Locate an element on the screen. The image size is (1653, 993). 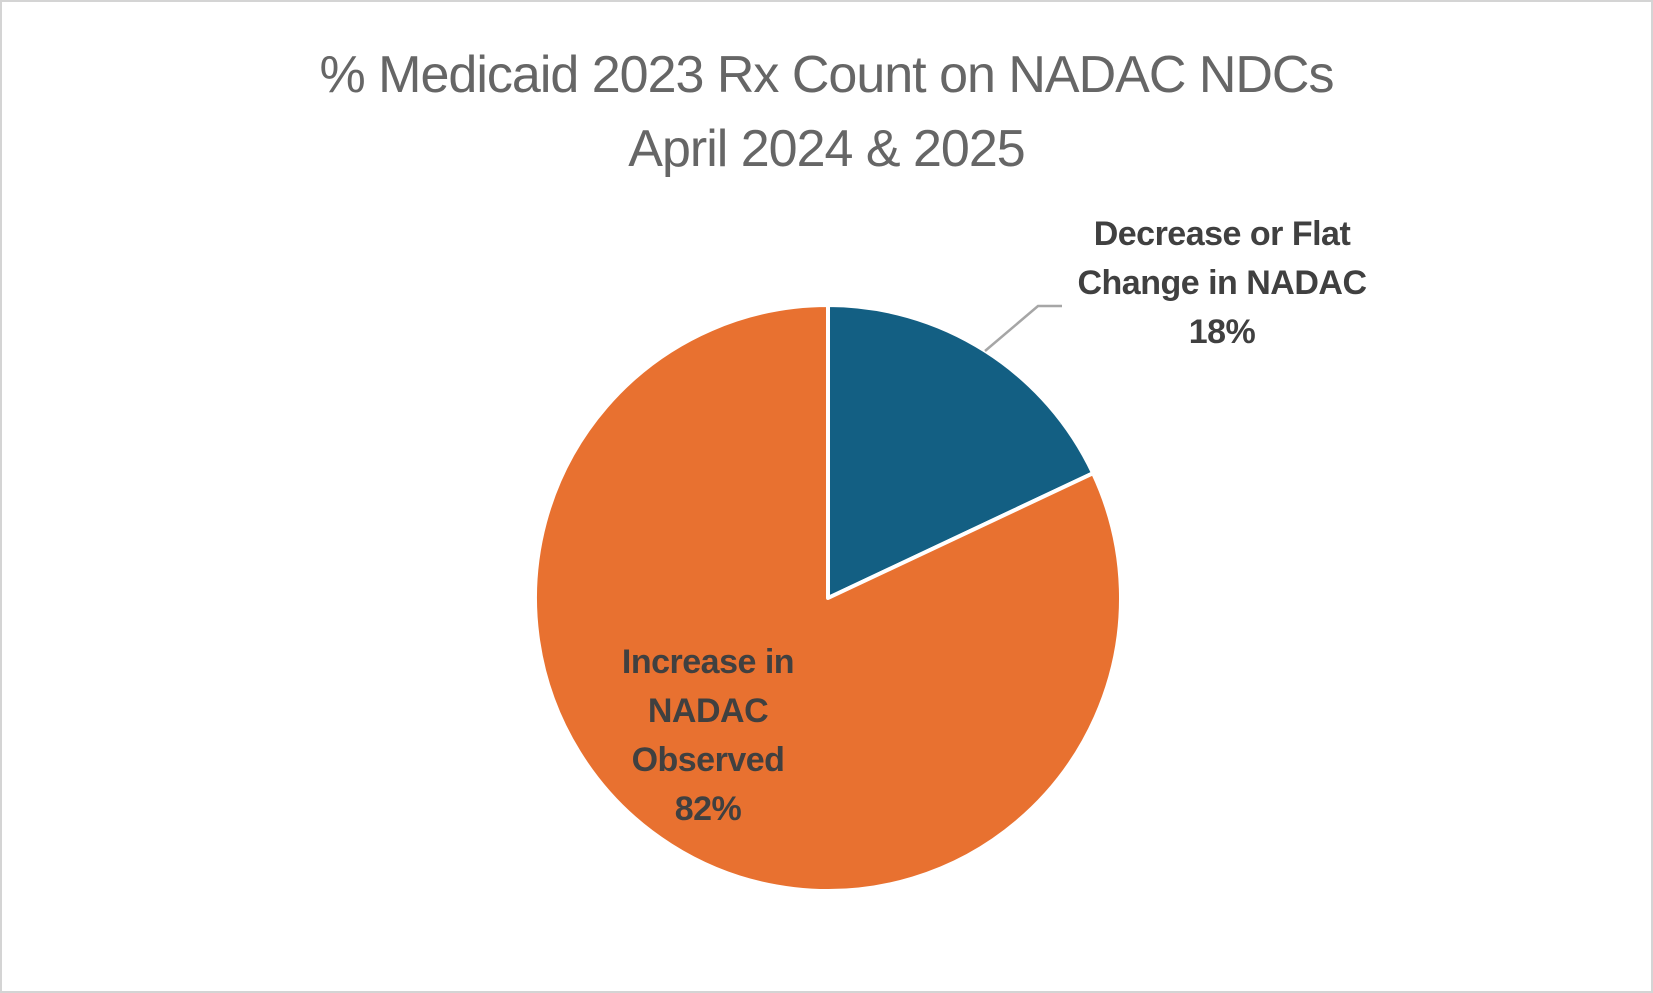
data-label-decrease-flat-change: Decrease or Flat Change in NADAC 18% is located at coordinates (1222, 283).